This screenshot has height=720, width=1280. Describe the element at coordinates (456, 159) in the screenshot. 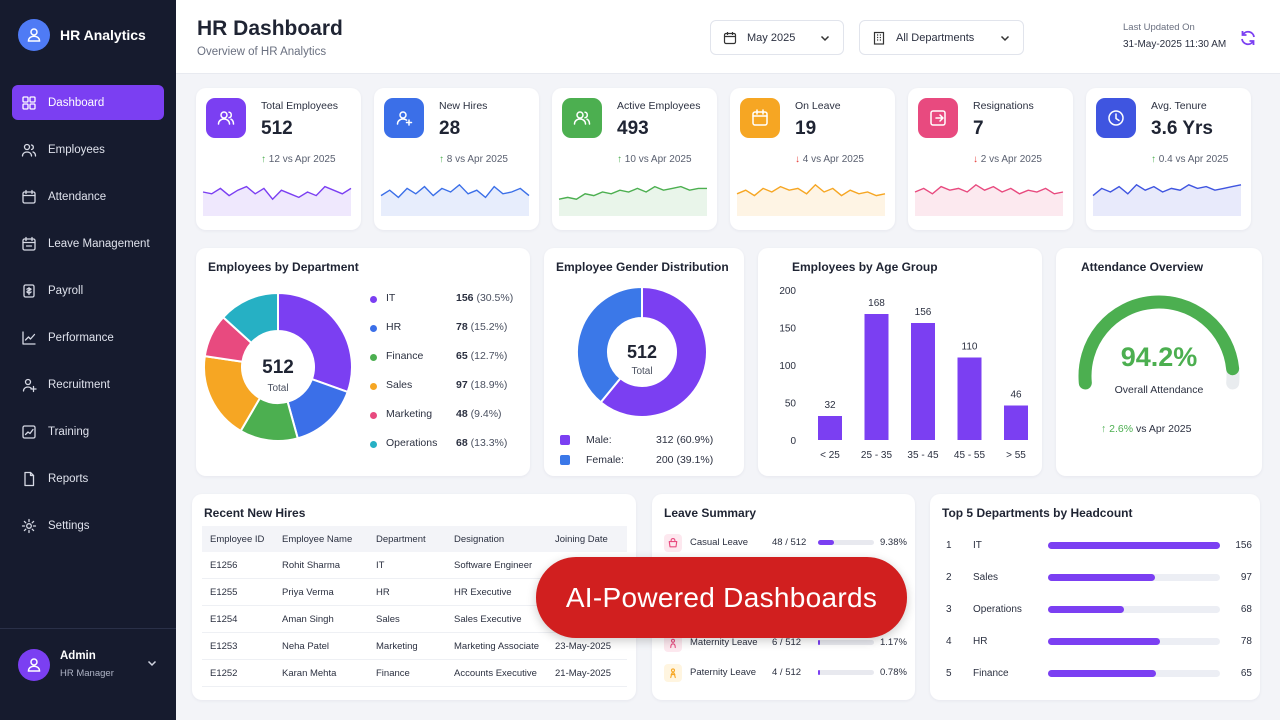

I see `kpi-card-new-hires: New Hires 28 ↑ 8 vs Apr 2025` at that location.